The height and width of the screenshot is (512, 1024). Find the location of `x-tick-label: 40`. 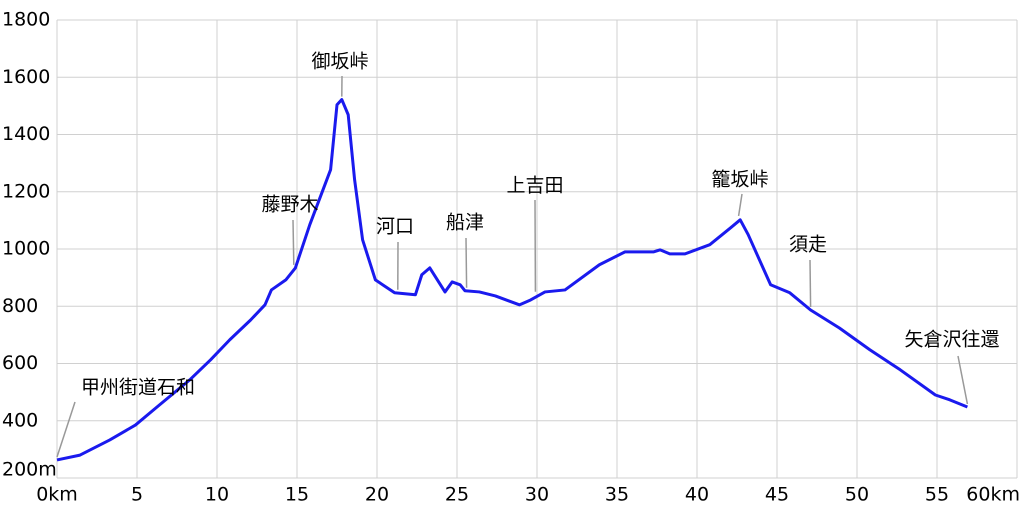

x-tick-label: 40 is located at coordinates (697, 495).